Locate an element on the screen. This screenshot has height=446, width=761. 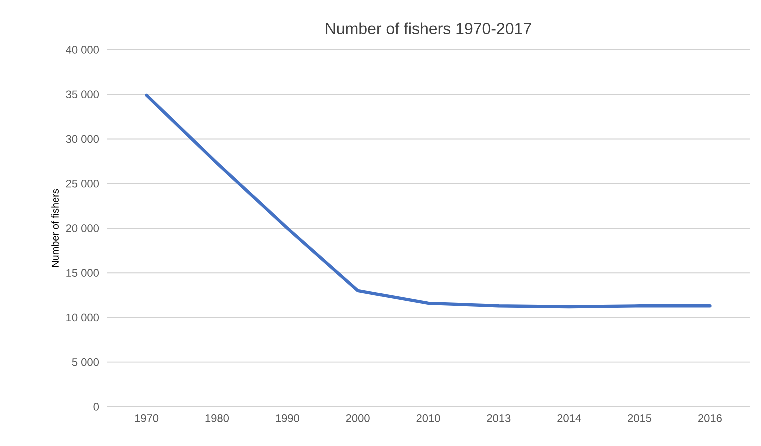
y-axis-title: Number of fishers is located at coordinates (55, 228).